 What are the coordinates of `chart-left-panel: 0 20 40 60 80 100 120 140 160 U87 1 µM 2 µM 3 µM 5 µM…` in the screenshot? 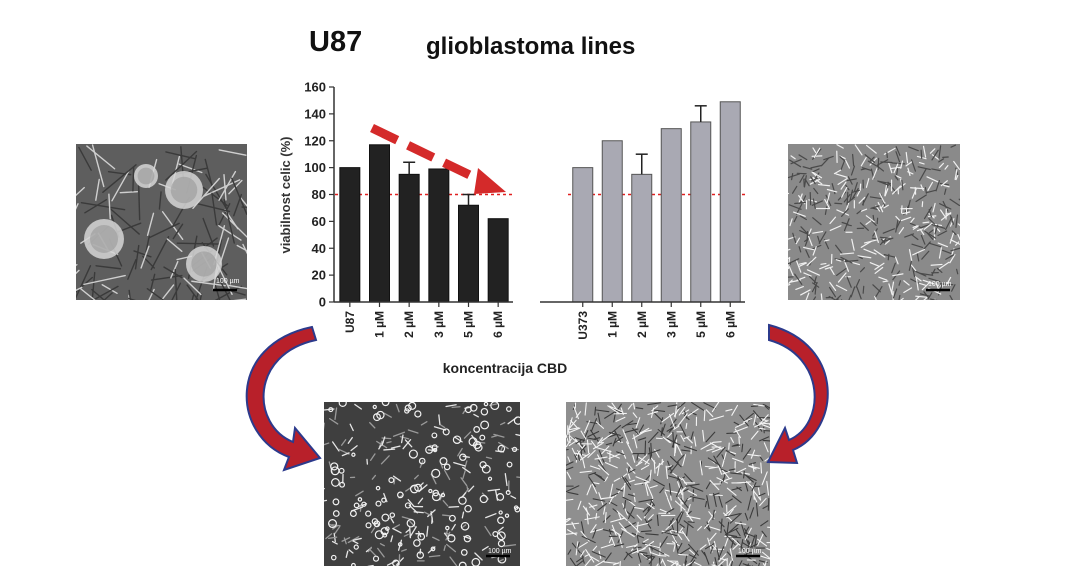 It's located at (408, 209).